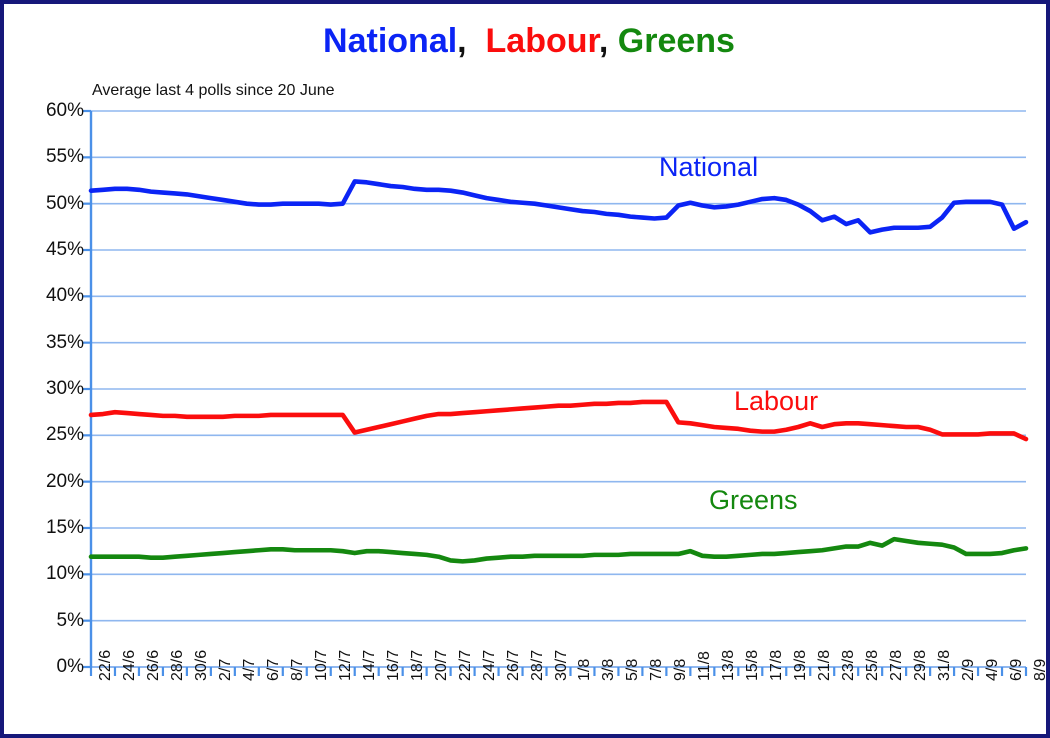 This screenshot has width=1050, height=738. Describe the element at coordinates (681, 669) in the screenshot. I see `x-axis-tick-label: 9/8` at that location.